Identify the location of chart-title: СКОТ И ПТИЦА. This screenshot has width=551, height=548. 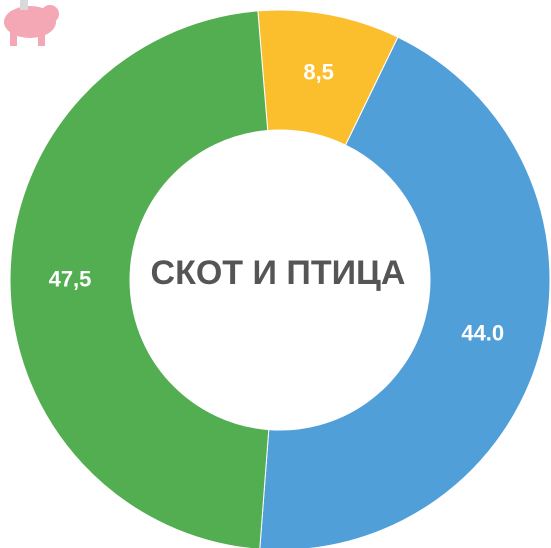
(278, 273).